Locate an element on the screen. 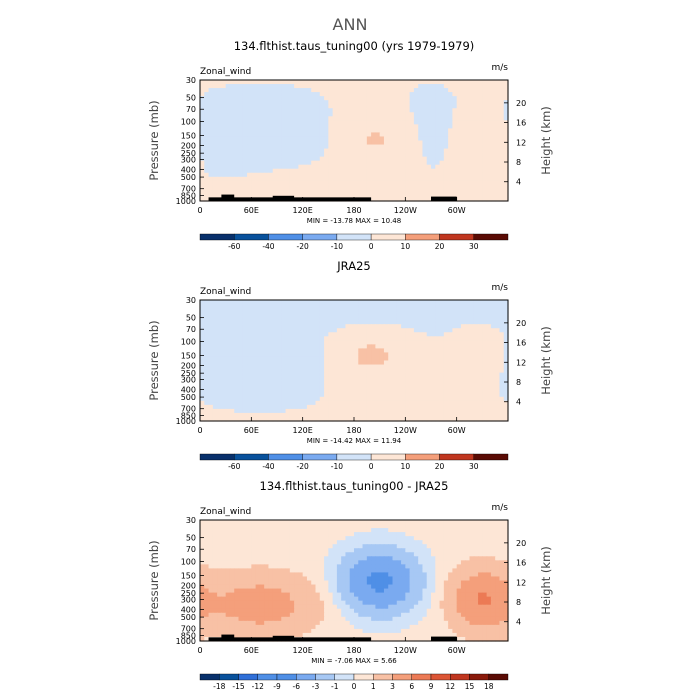 This screenshot has height=700, width=700. colorbar: -60 -40 -20 -10 0 10 20 30 is located at coordinates (354, 242).